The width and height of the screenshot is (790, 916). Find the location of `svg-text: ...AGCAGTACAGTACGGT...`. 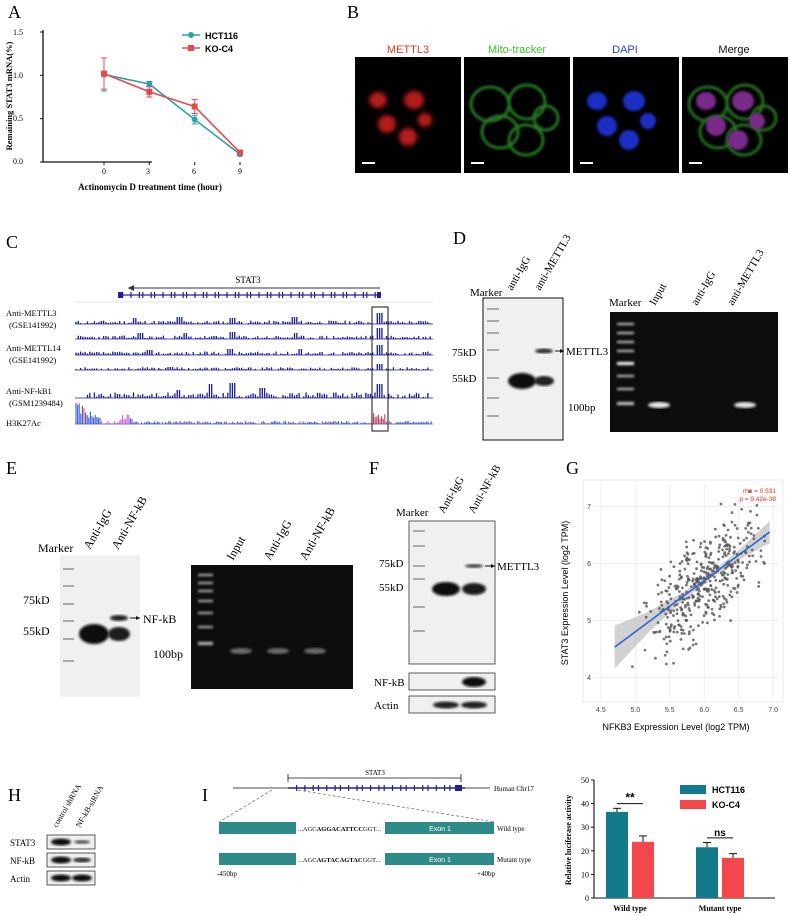

svg-text: ...AGCAGTACAGTACGGT... is located at coordinates (339, 860).